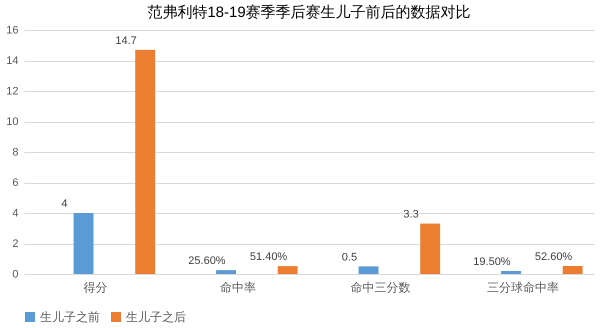 This screenshot has height=328, width=609. What do you see at coordinates (126, 40) in the screenshot?
I see `data-label: 14.7` at bounding box center [126, 40].